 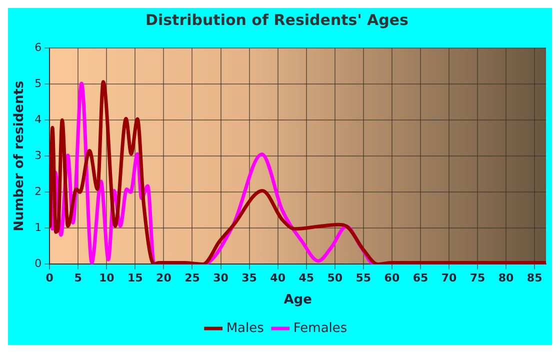 I want to click on legend-label: Males, so click(x=245, y=328).